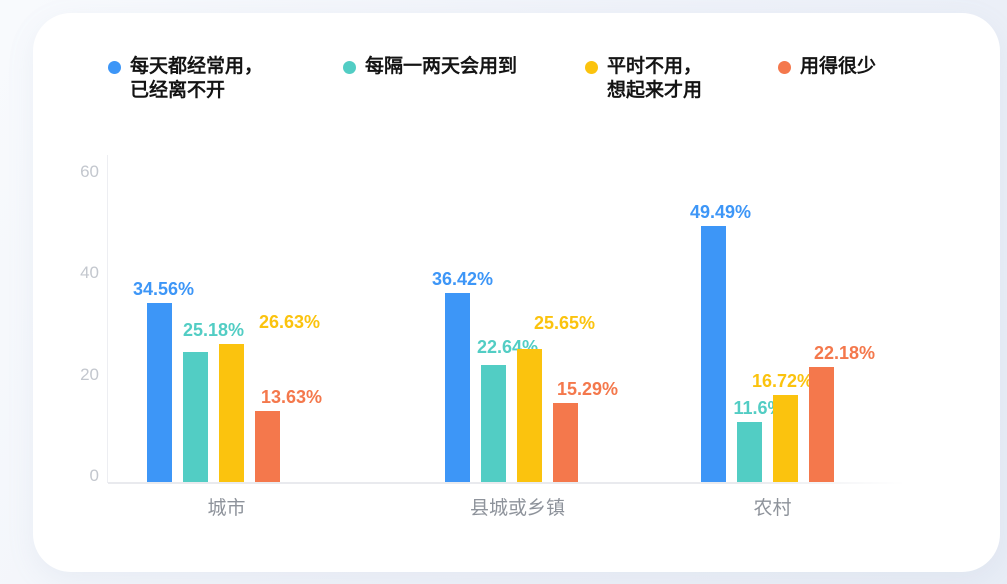  I want to click on legend-label: 每天都经常用， 已经离不开, so click(197, 78).